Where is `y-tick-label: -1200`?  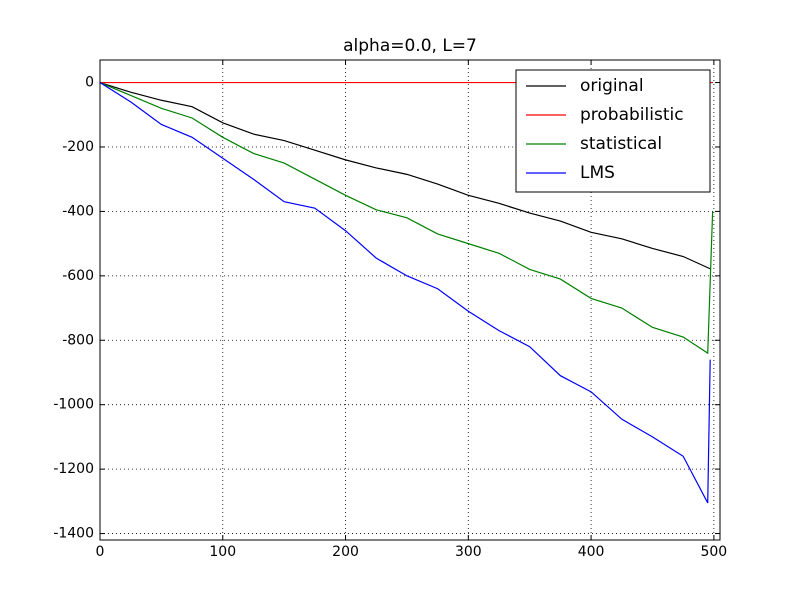
y-tick-label: -1200 is located at coordinates (73, 469).